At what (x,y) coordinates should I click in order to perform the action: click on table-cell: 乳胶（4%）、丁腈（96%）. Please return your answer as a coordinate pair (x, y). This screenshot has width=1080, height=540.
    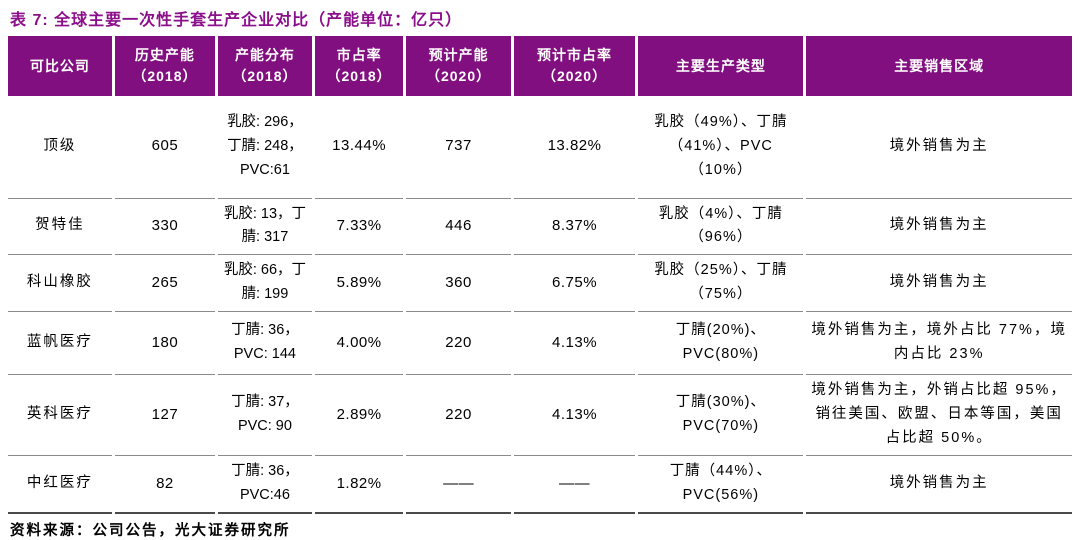
    Looking at the image, I should click on (720, 227).